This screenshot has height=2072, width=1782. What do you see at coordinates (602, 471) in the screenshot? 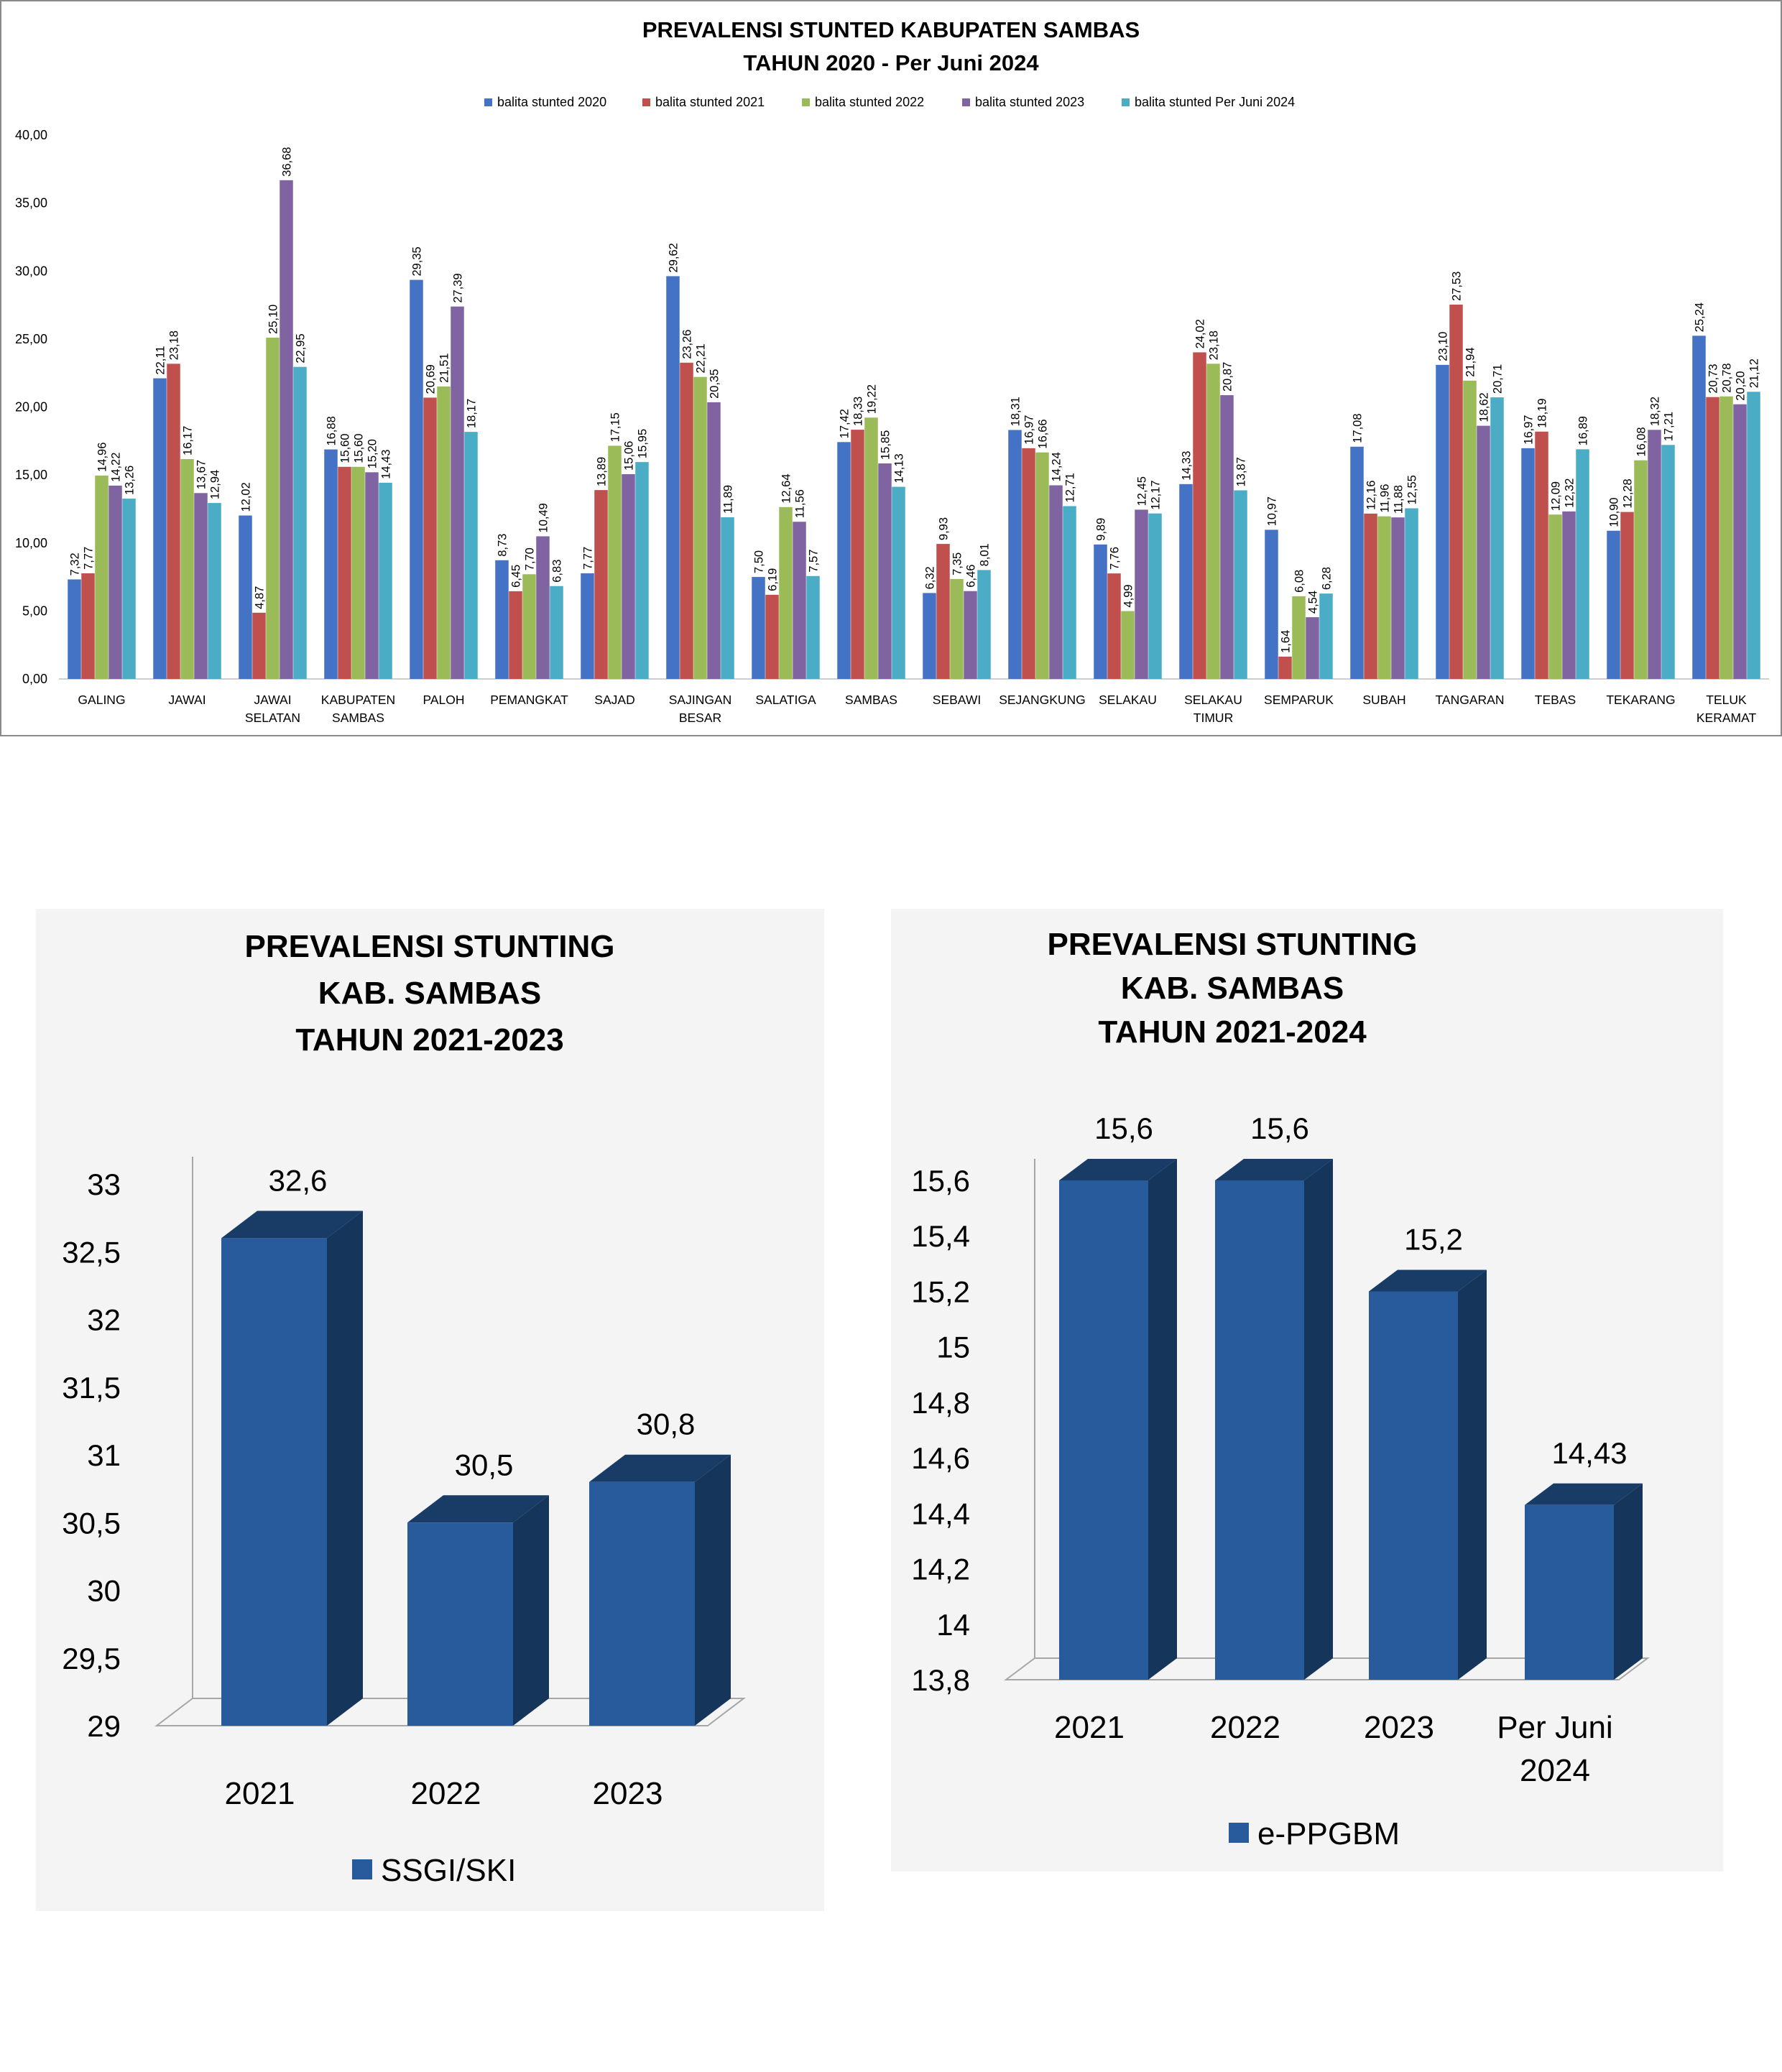
I see `data-label: 13,89` at bounding box center [602, 471].